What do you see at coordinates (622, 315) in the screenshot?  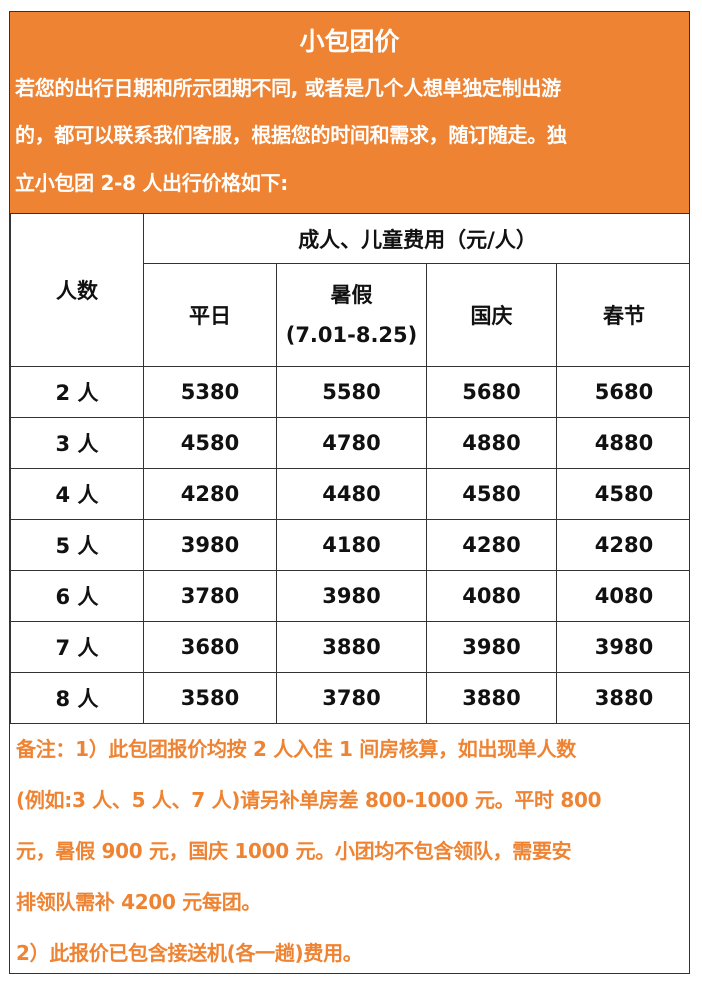 I see `col-spring-festival: 春节` at bounding box center [622, 315].